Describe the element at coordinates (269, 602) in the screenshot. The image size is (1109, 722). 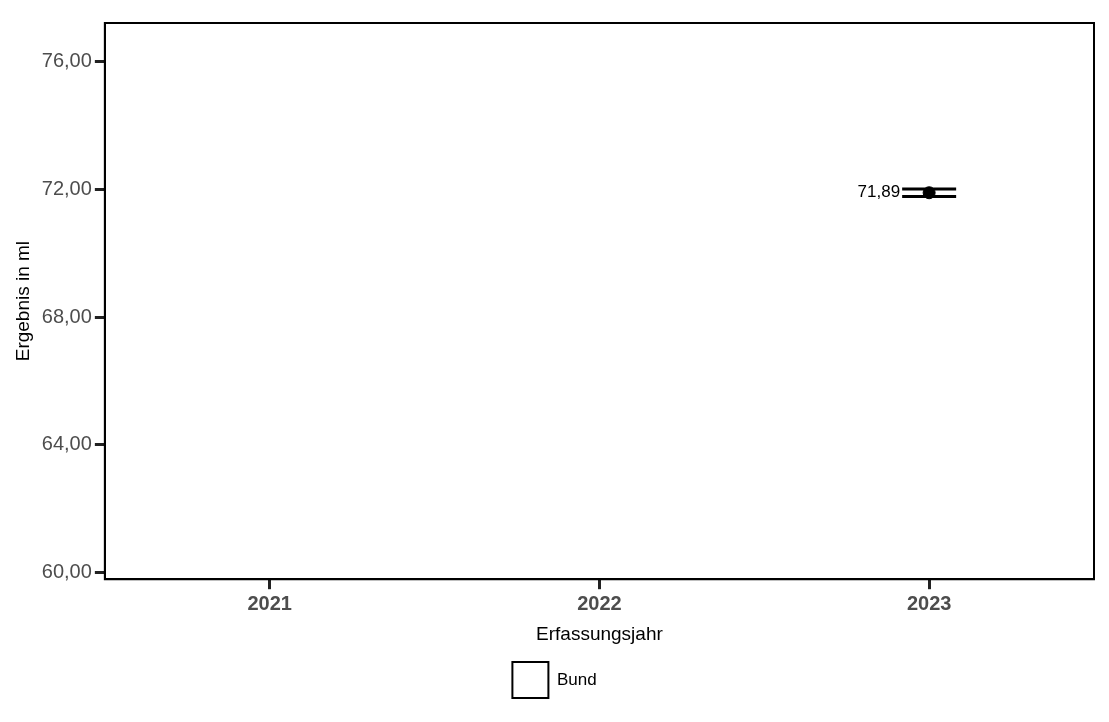
I see `x-tick-label: 2021` at that location.